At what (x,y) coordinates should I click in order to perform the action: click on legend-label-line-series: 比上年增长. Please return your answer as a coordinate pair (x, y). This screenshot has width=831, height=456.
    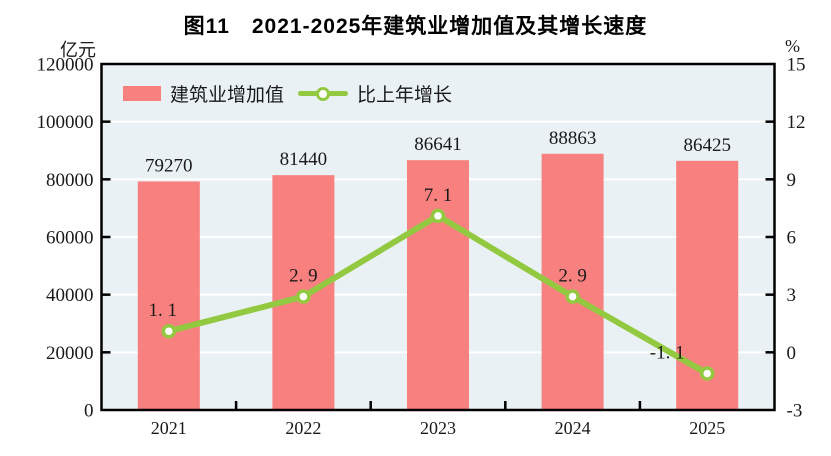
    Looking at the image, I should click on (405, 95).